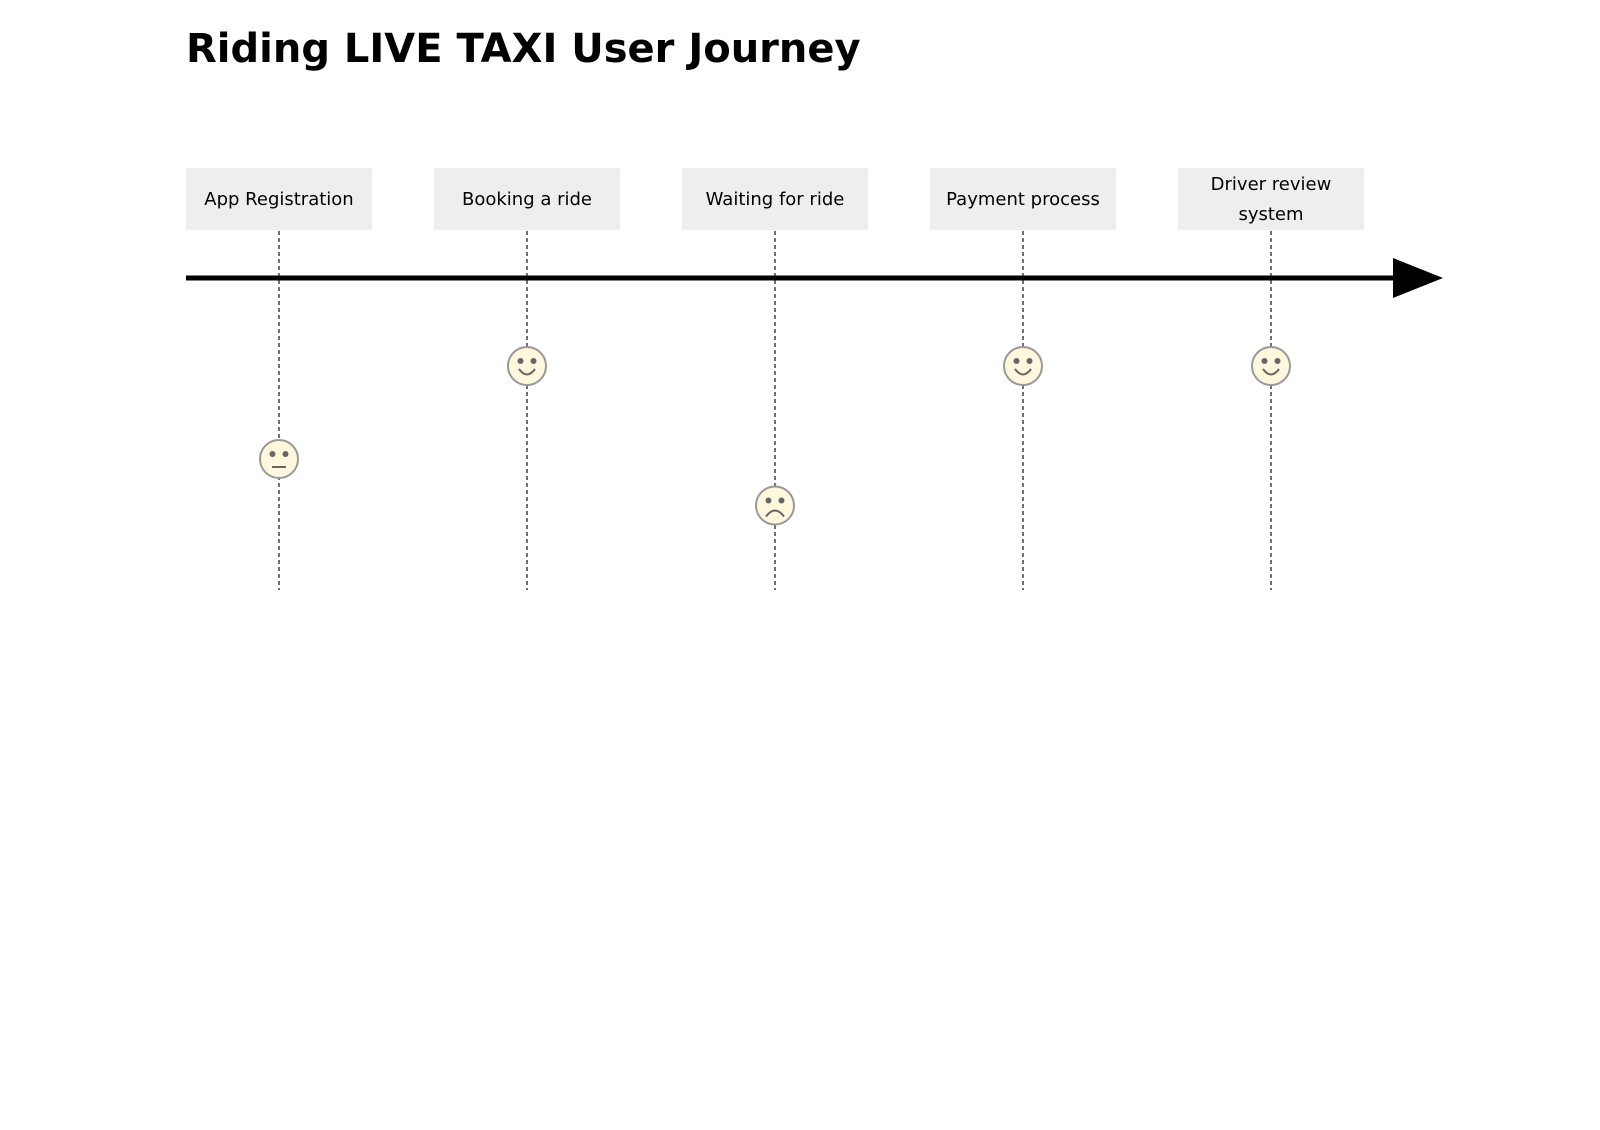 Image resolution: width=1600 pixels, height=1130 pixels. I want to click on task-label: Payment process, so click(1023, 199).